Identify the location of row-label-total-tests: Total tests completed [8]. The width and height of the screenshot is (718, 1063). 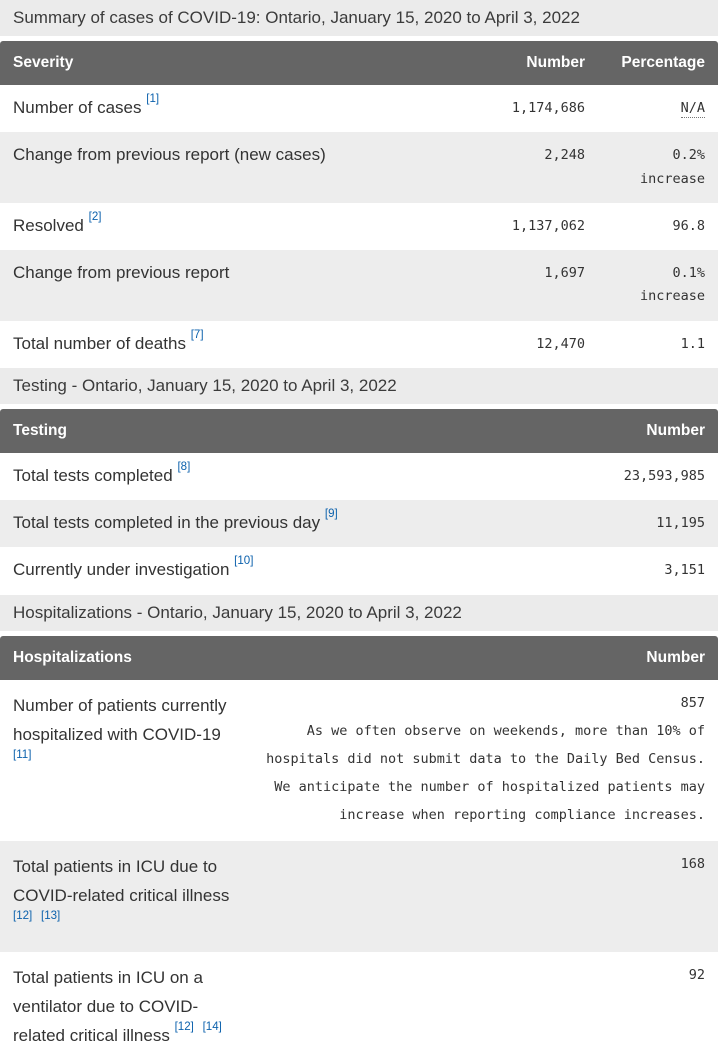
(284, 476).